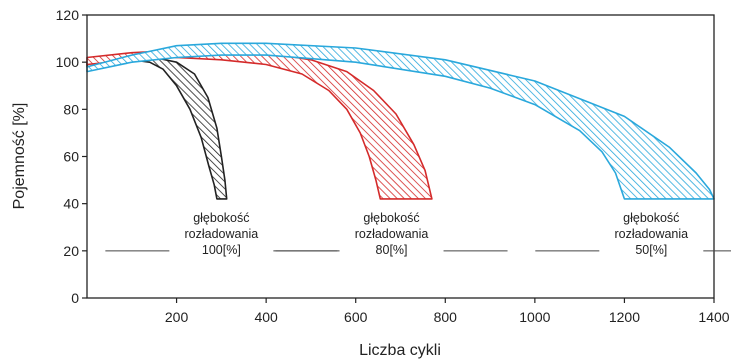 The height and width of the screenshot is (363, 731). What do you see at coordinates (71, 157) in the screenshot?
I see `y-tick-label: 60` at bounding box center [71, 157].